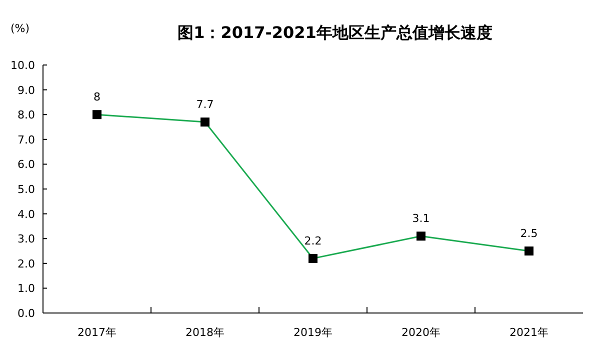 This screenshot has width=592, height=346. What do you see at coordinates (26, 115) in the screenshot?
I see `y-tick-label: 8.0` at bounding box center [26, 115].